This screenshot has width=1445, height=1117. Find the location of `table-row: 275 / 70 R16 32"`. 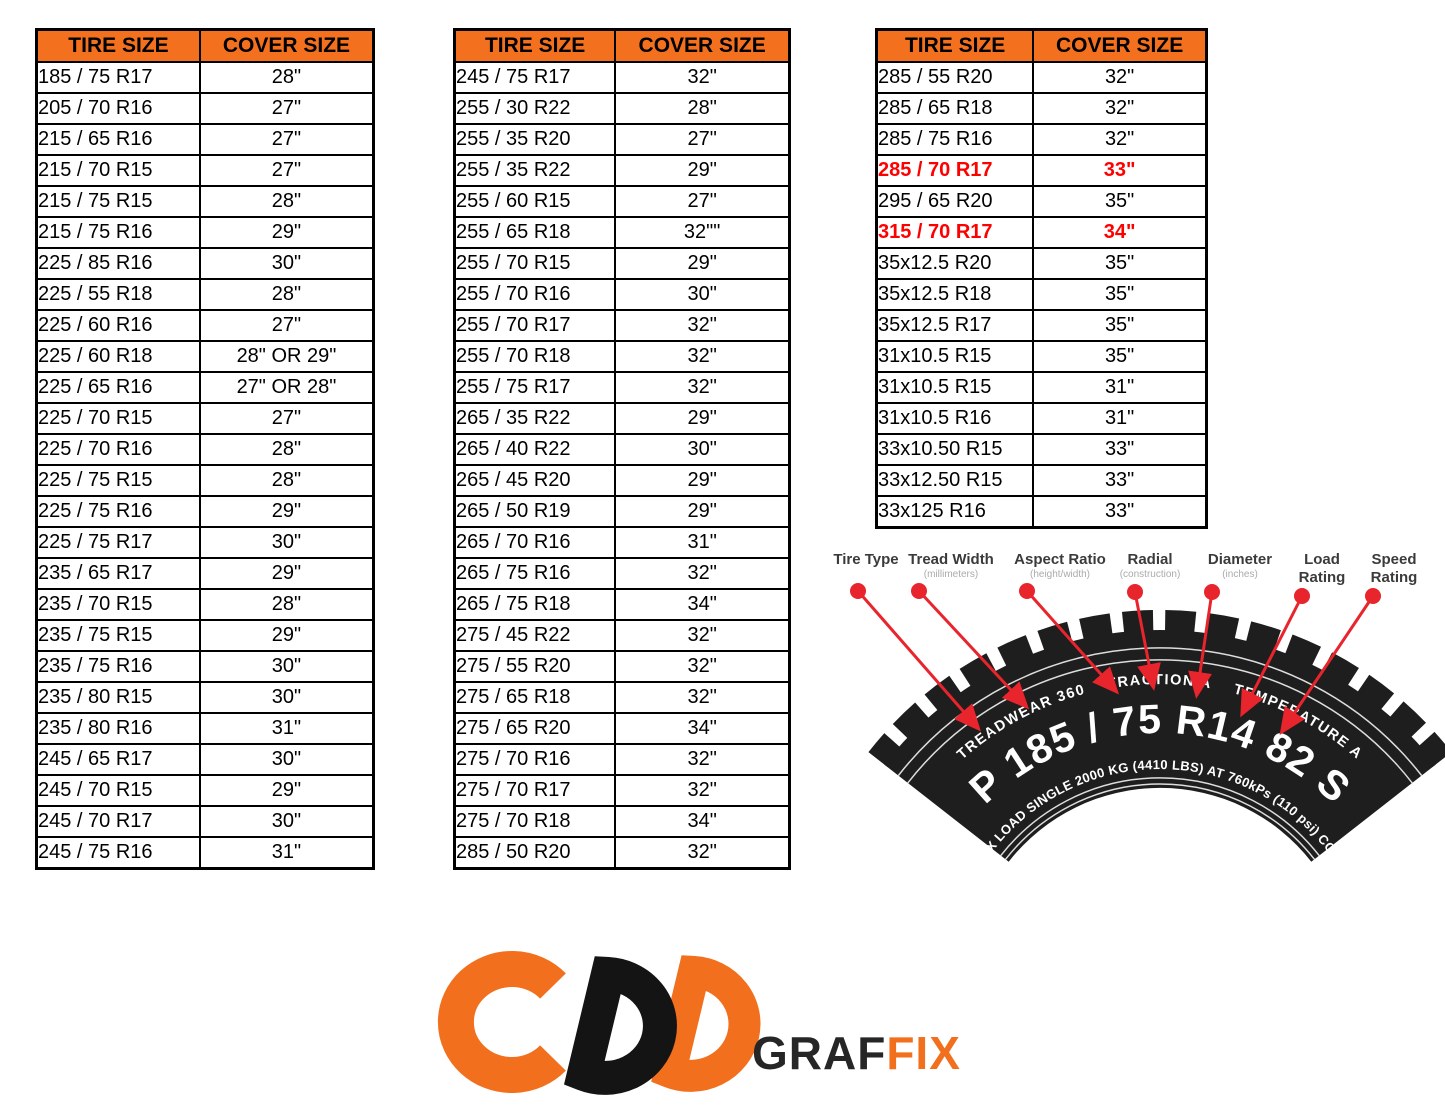

table-row: 275 / 70 R16 32" is located at coordinates (622, 759).